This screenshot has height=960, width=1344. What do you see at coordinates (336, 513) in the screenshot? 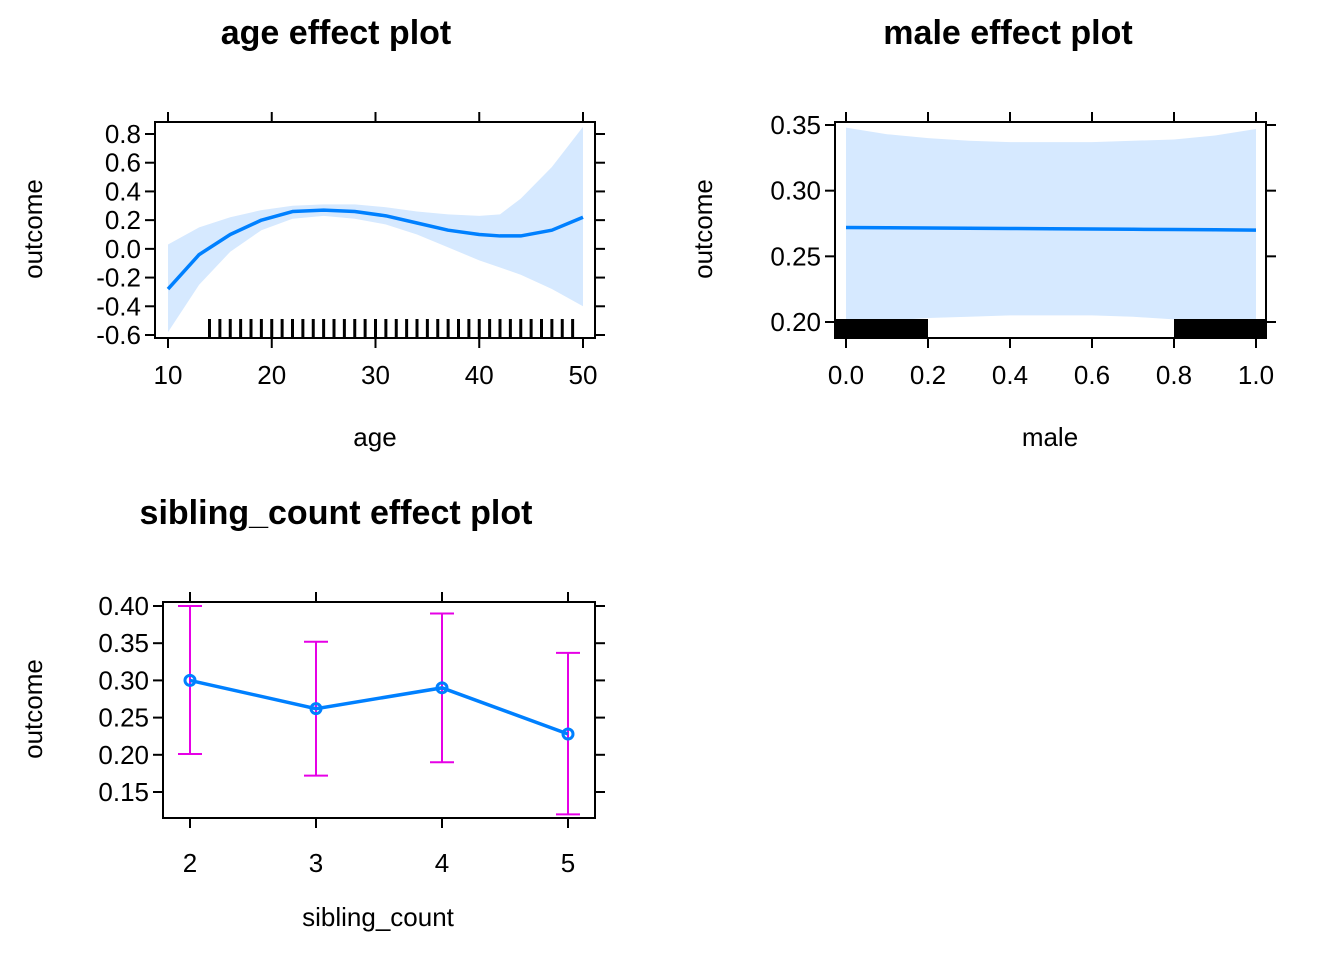
I see `sibling-count-plot-title: sibling_count effect plot` at bounding box center [336, 513].